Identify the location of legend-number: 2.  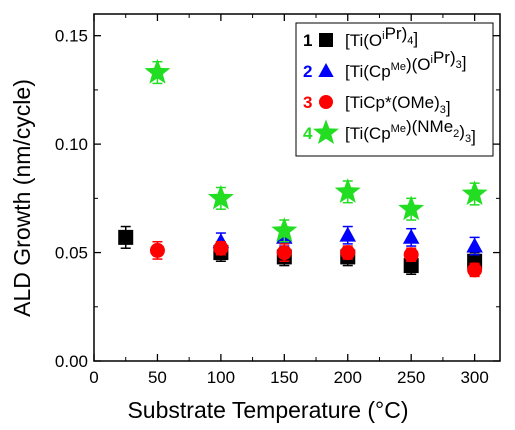
(307, 71).